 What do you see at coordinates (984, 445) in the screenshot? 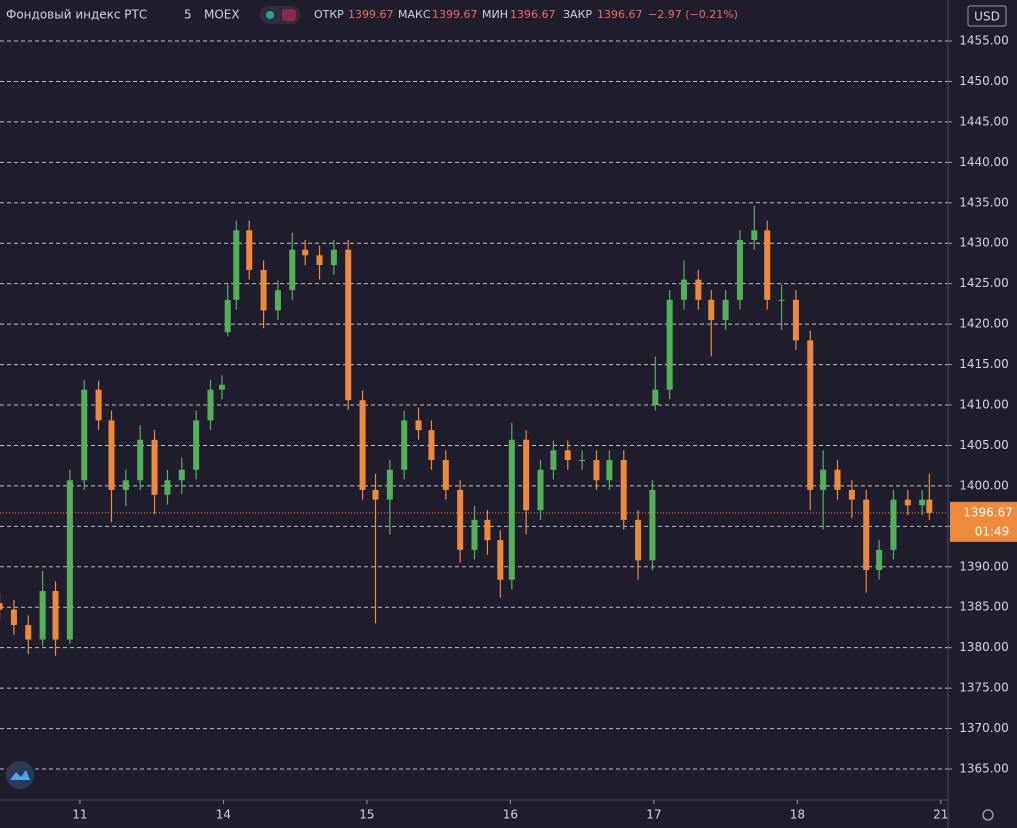
I see `y-tick-label: 1405.00` at bounding box center [984, 445].